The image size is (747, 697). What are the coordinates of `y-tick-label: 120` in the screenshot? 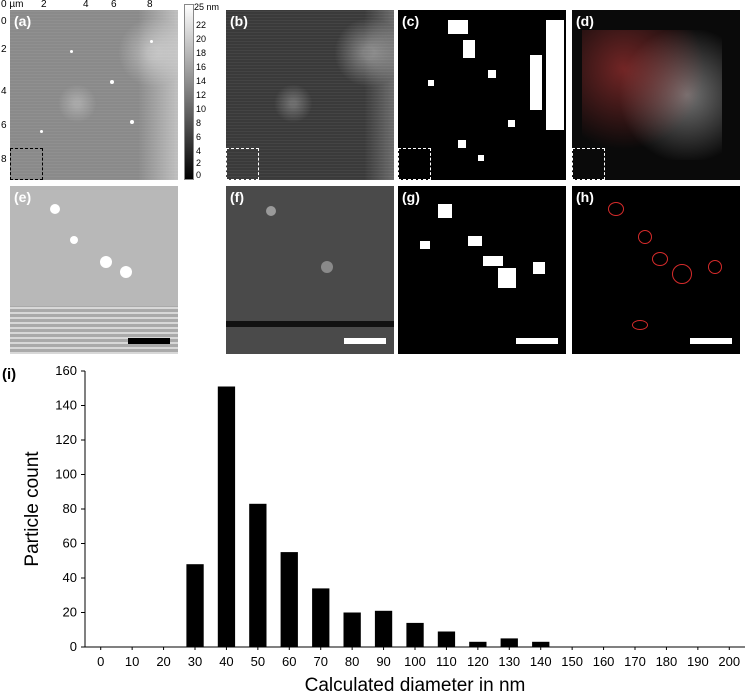 It's located at (66, 439).